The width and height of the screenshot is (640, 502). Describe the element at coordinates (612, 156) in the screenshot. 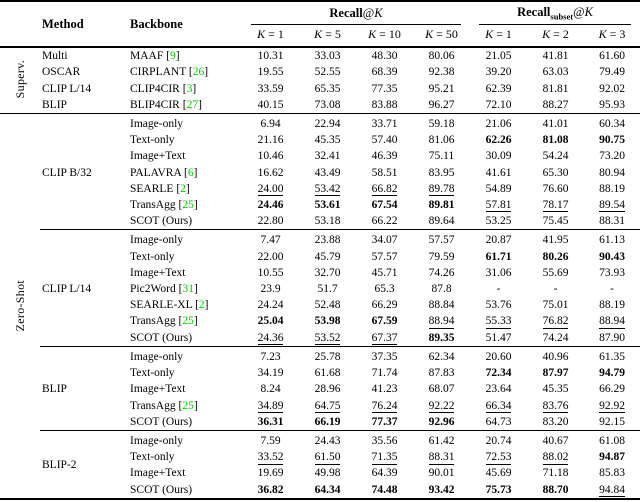

I see `value-text: 73.20` at that location.